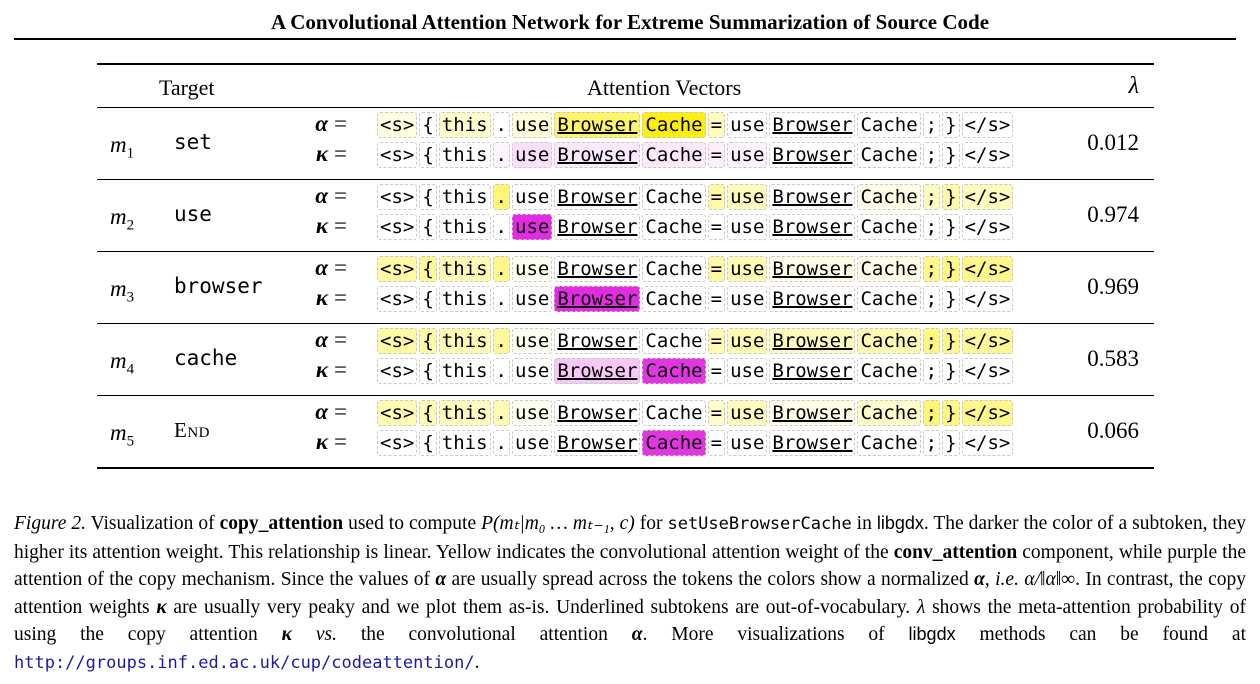 This screenshot has width=1260, height=684. What do you see at coordinates (558, 523) in the screenshot?
I see `caption-formula: P(mₜ|m₀ … mₜ₋₁, c)` at bounding box center [558, 523].